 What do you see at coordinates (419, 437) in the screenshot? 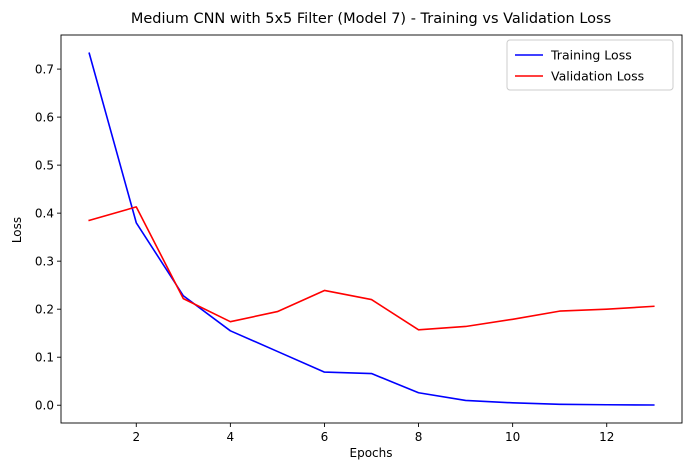
I see `x-tick-label-8: 8` at bounding box center [419, 437].